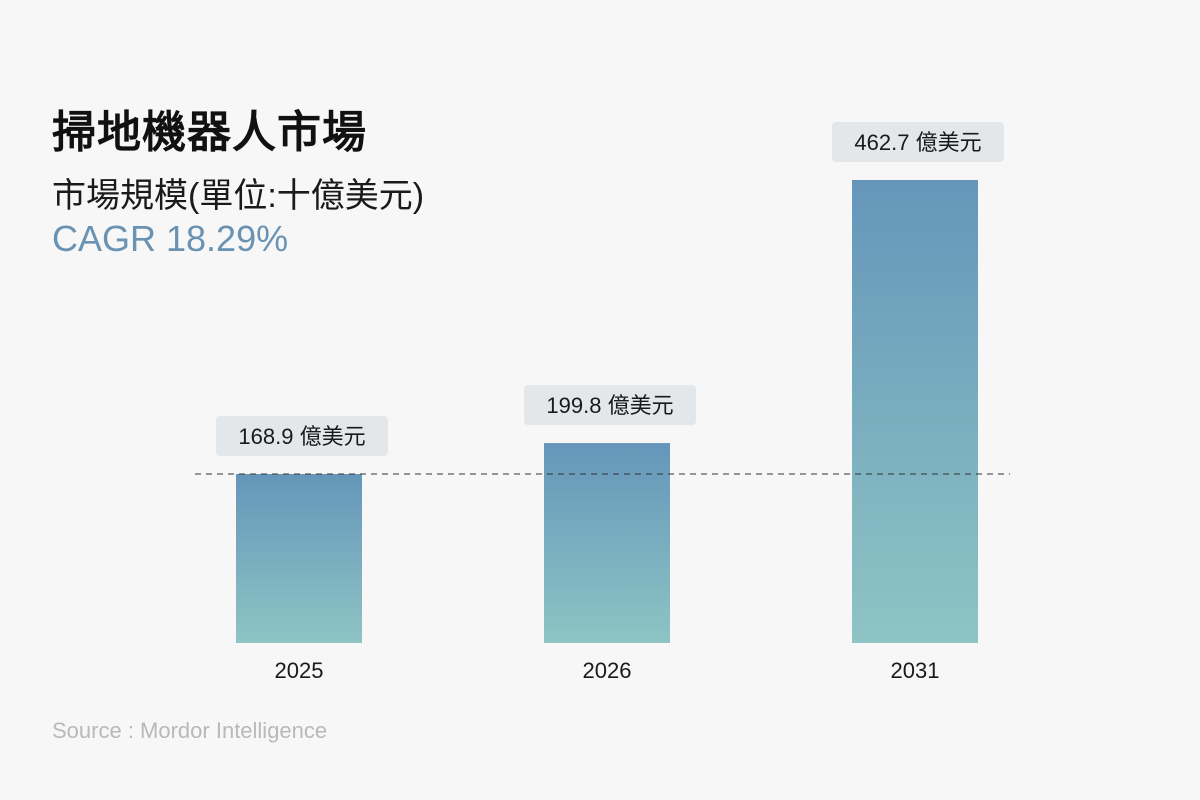 The height and width of the screenshot is (800, 1200). I want to click on x-tick-label-2026: 2026, so click(607, 670).